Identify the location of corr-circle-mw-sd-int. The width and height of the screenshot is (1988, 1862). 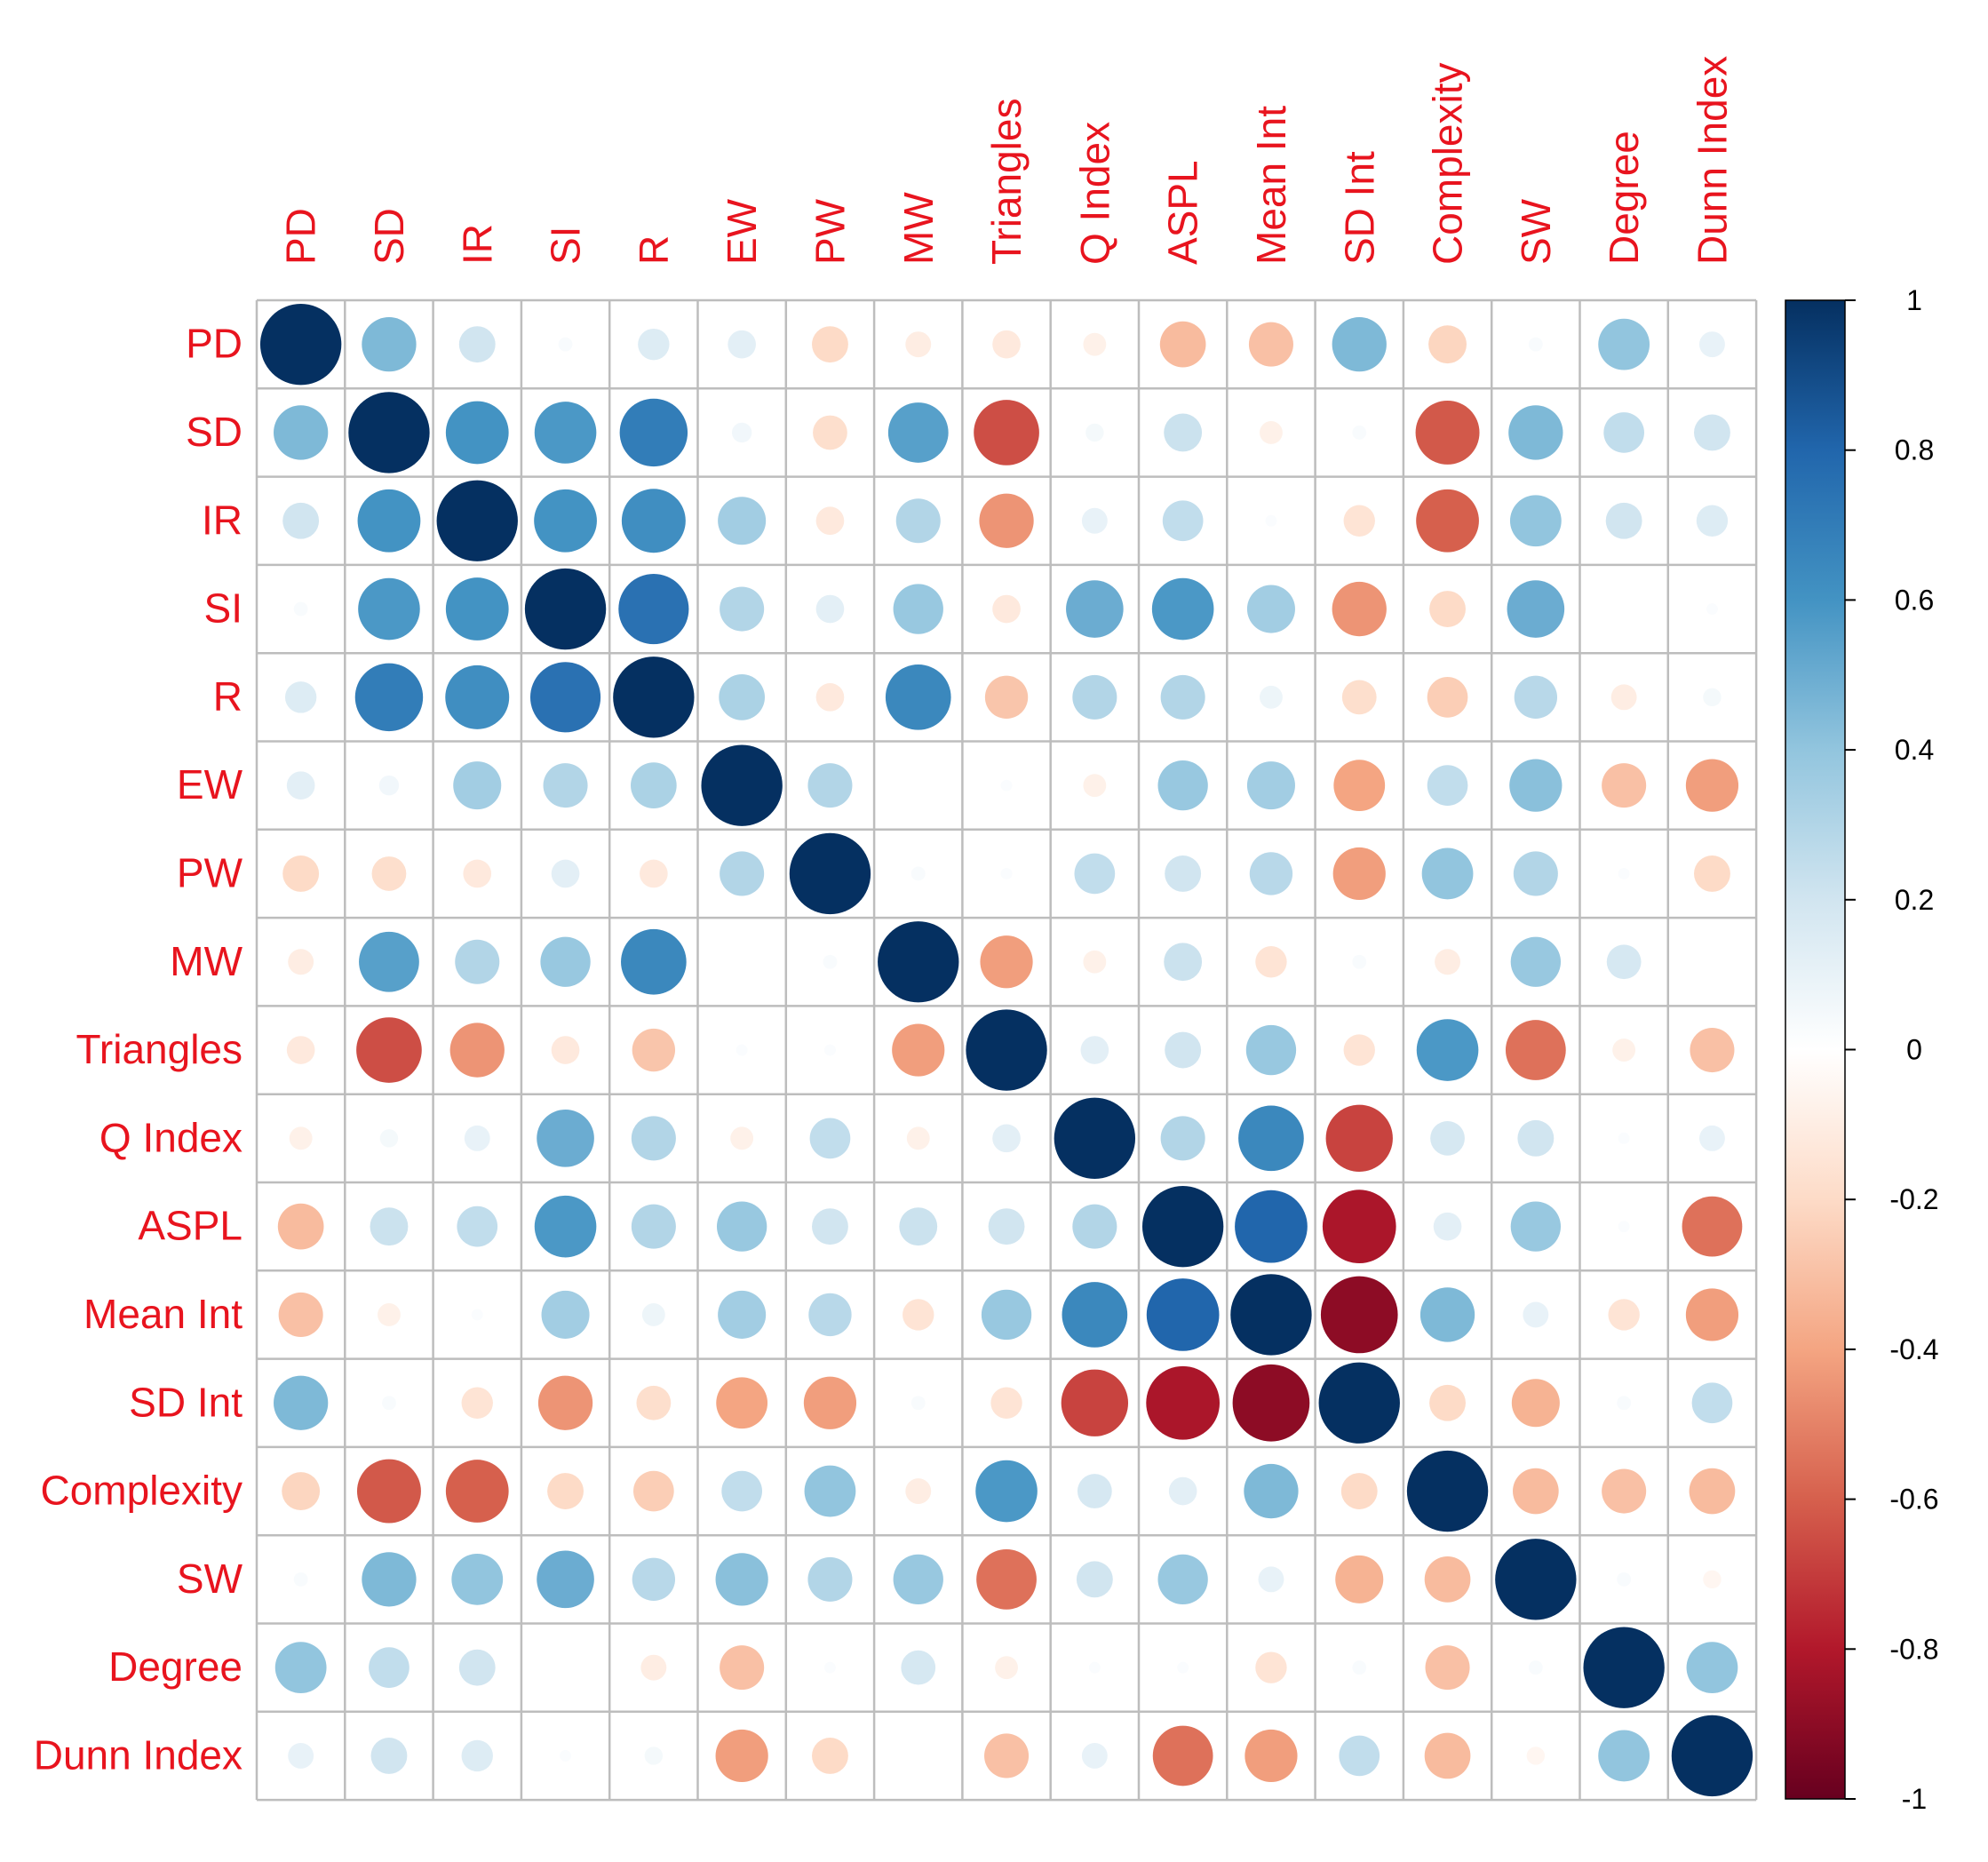
(1359, 961).